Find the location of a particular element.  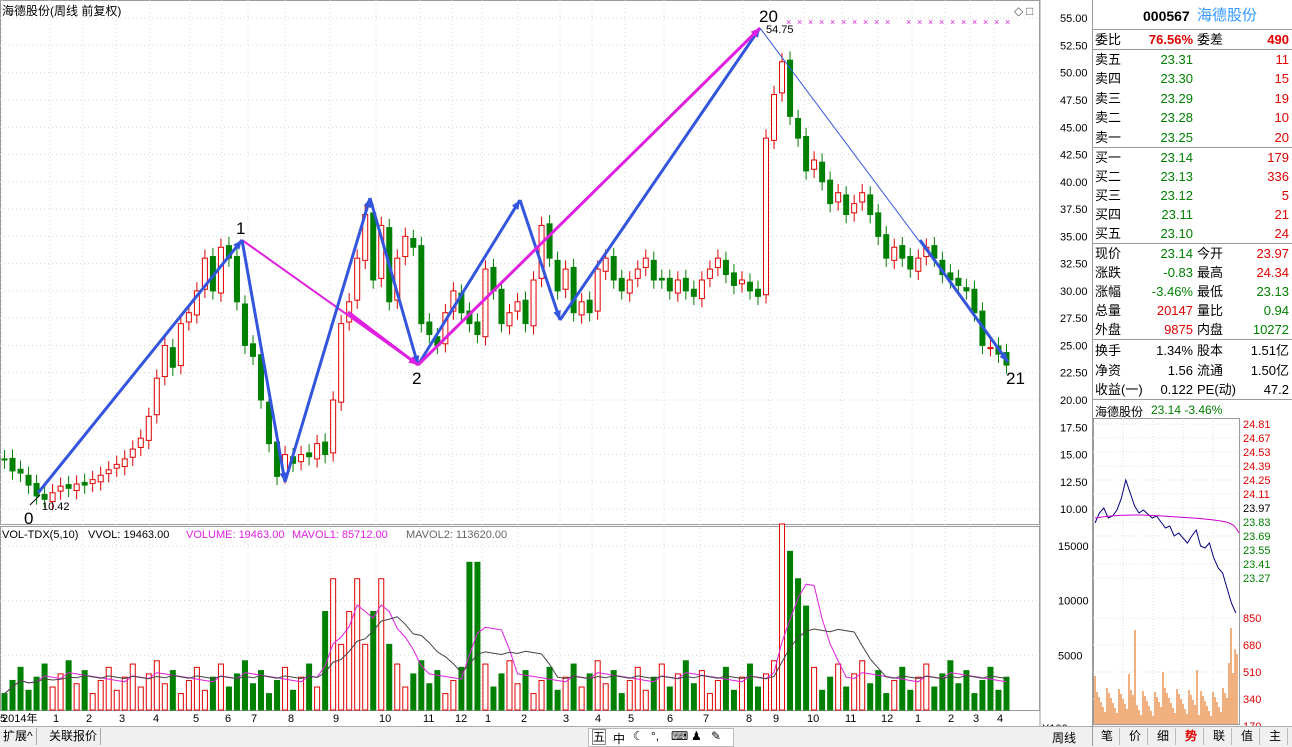

mini-axis-label: 23.41 is located at coordinates (1257, 565).